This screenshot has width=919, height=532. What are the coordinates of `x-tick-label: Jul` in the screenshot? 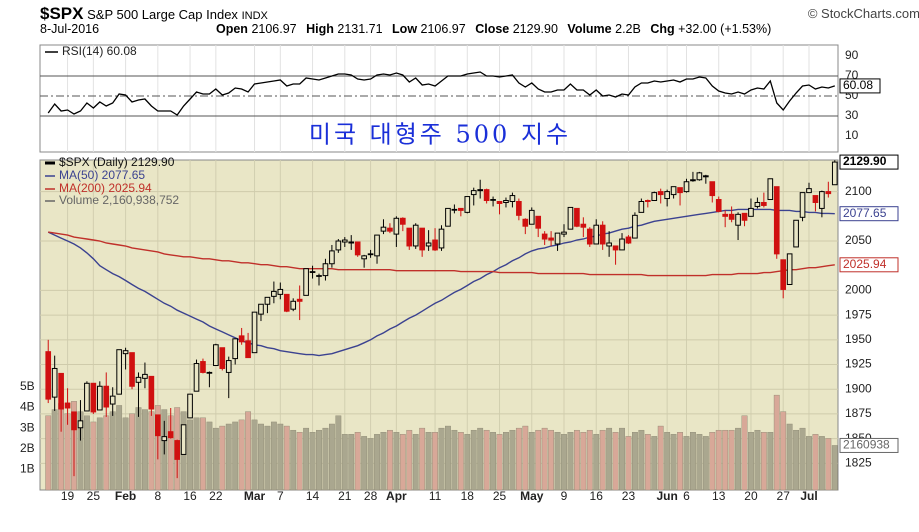 It's located at (808, 496).